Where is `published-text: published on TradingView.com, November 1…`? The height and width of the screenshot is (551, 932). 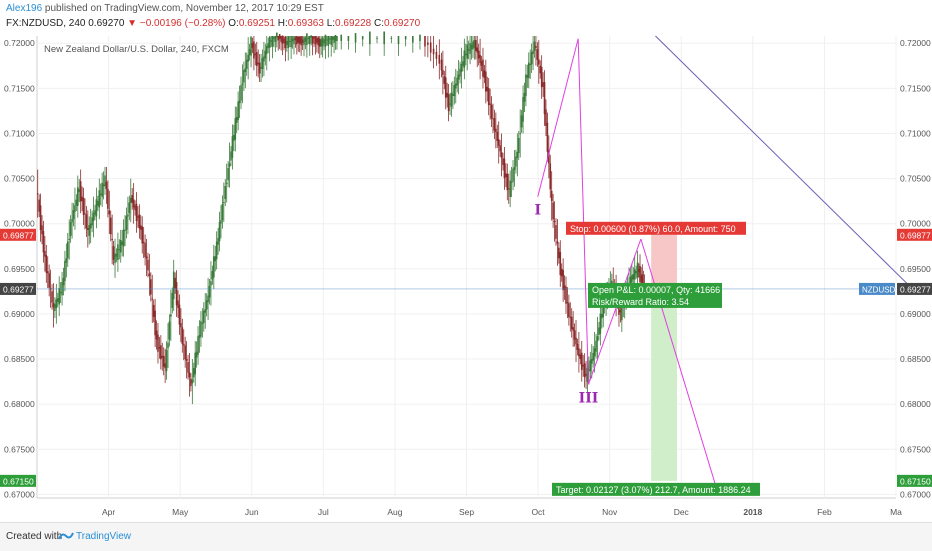 published-text: published on TradingView.com, November 1… is located at coordinates (183, 8).